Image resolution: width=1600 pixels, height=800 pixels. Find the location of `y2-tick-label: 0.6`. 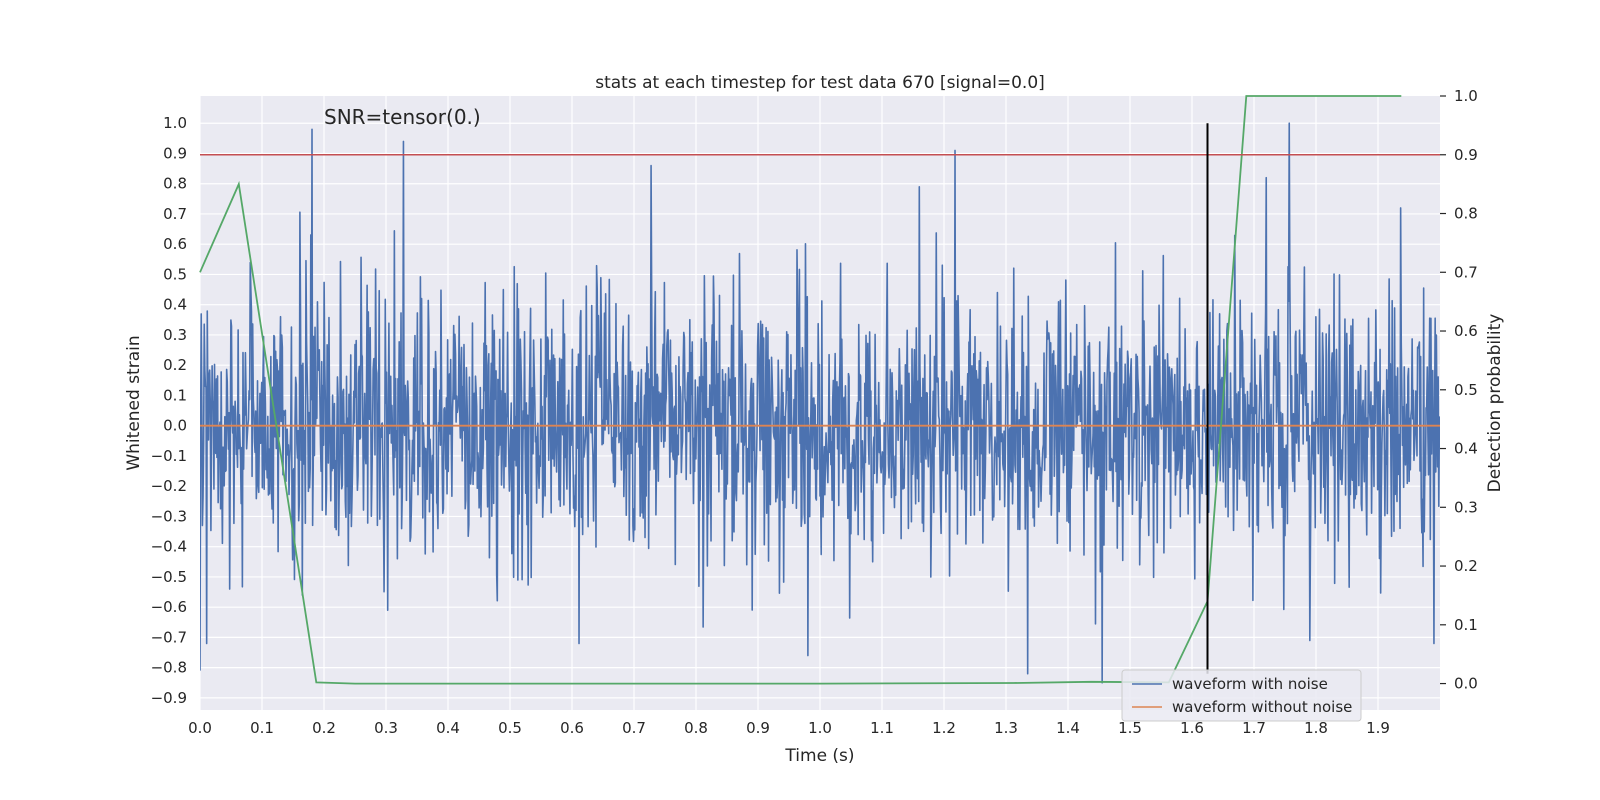

y2-tick-label: 0.6 is located at coordinates (1466, 331).